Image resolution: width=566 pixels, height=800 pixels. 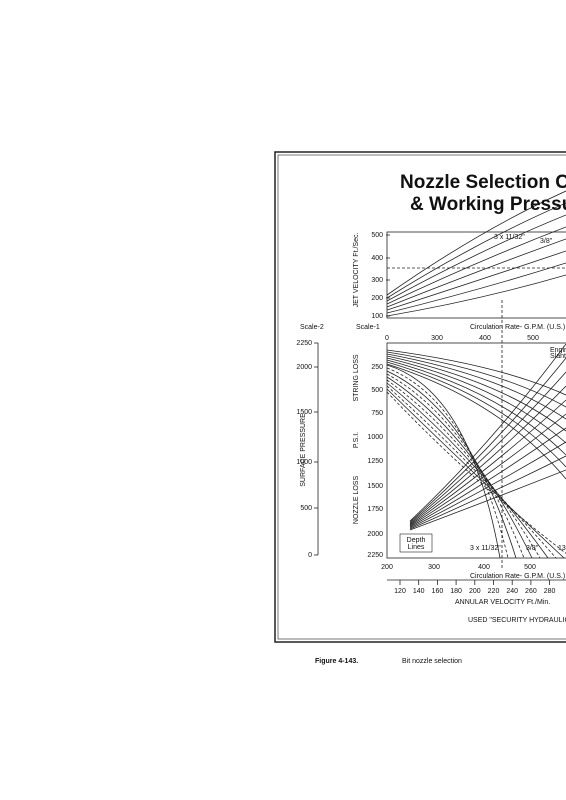 What do you see at coordinates (488, 204) in the screenshot?
I see `title: & Working Pressur` at bounding box center [488, 204].